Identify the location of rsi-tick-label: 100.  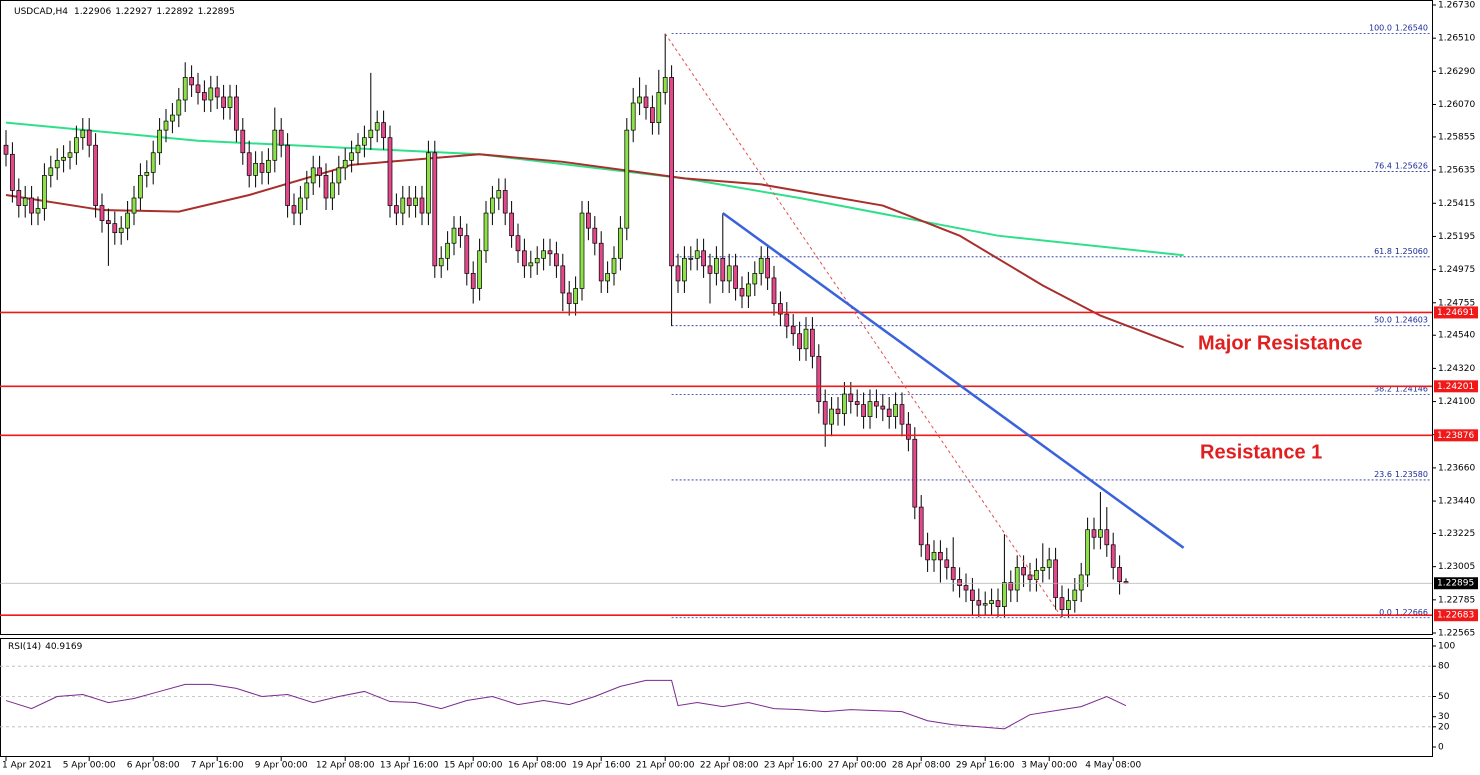
(1446, 647).